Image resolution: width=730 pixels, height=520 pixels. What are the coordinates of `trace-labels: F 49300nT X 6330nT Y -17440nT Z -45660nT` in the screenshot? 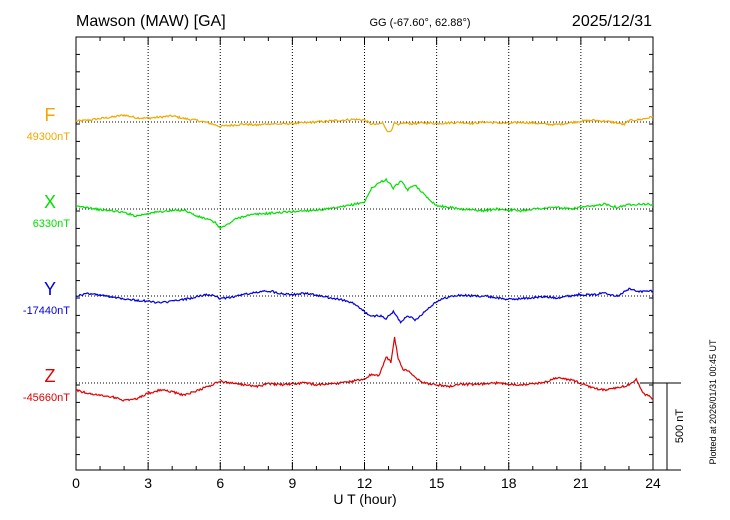 It's located at (46, 254).